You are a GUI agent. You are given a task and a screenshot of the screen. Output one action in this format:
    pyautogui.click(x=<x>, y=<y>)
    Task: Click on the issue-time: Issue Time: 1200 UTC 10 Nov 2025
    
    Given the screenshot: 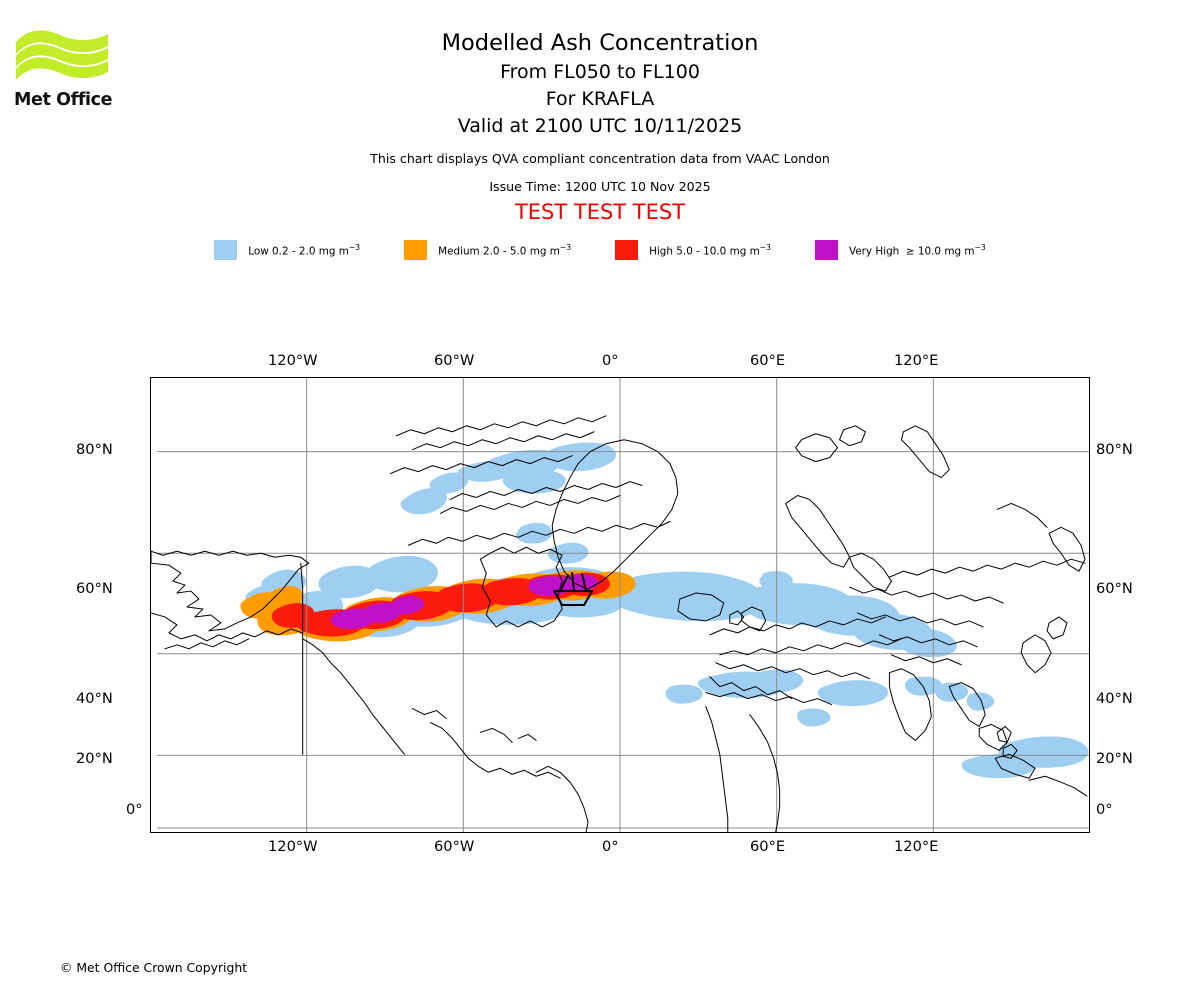 What is the action you would take?
    pyautogui.click(x=600, y=186)
    